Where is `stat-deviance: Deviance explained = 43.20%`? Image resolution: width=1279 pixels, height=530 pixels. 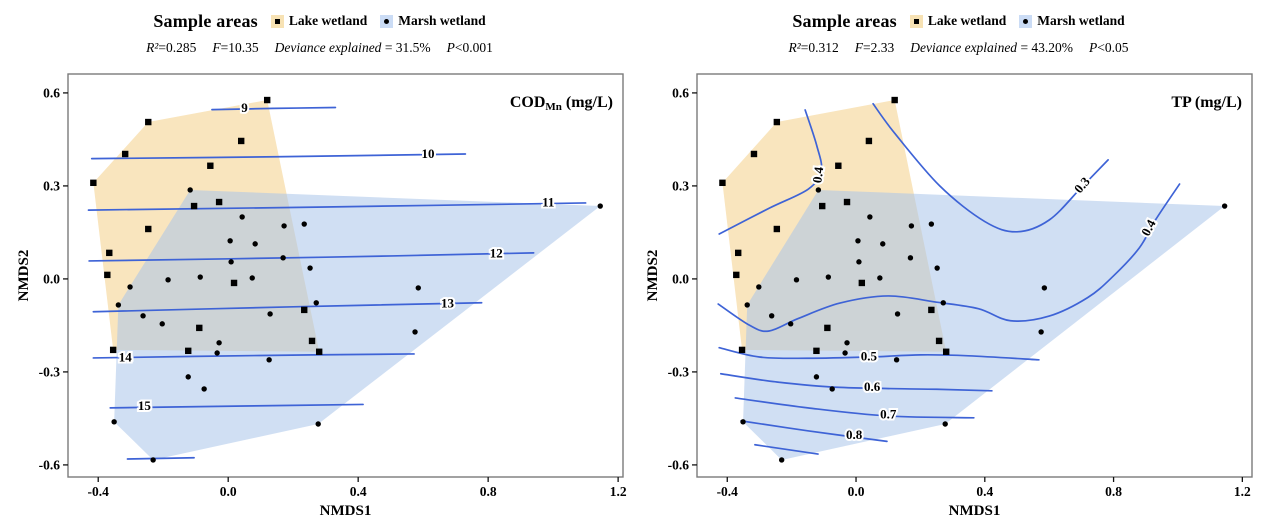 stat-deviance: Deviance explained = 43.20% is located at coordinates (992, 47).